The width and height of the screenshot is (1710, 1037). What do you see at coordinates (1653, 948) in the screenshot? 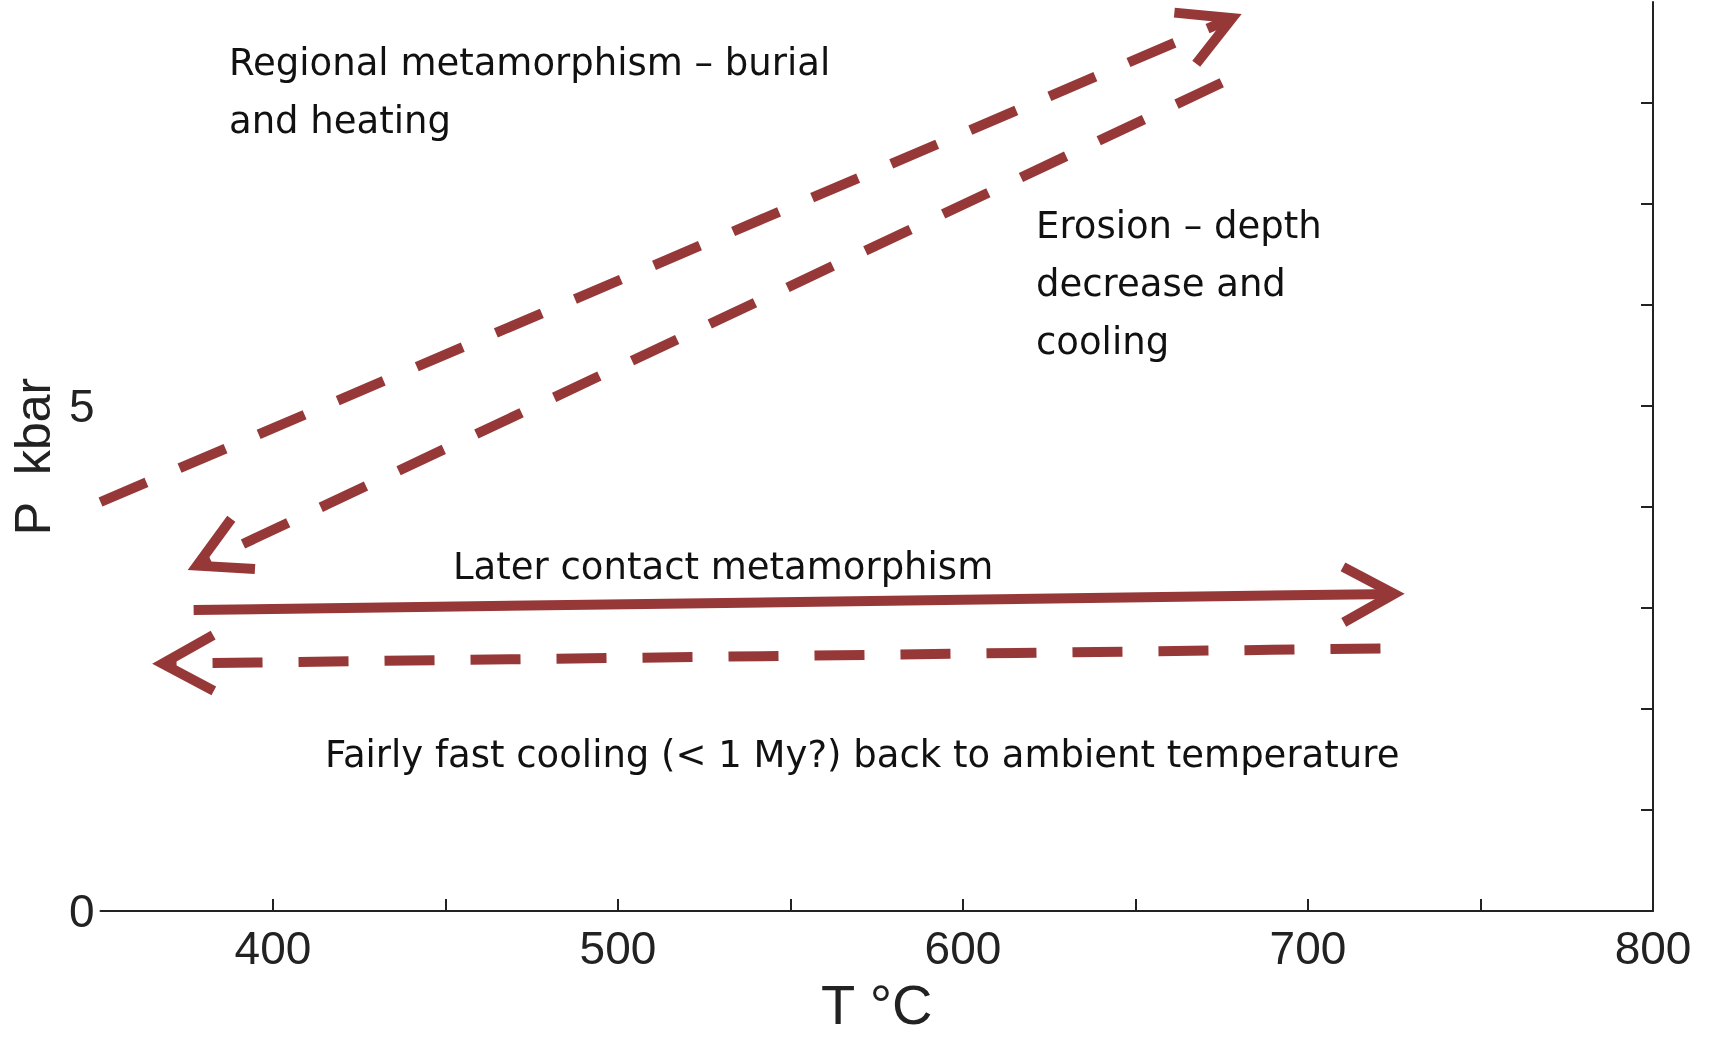
I see `x-tick-label: 800` at bounding box center [1653, 948].